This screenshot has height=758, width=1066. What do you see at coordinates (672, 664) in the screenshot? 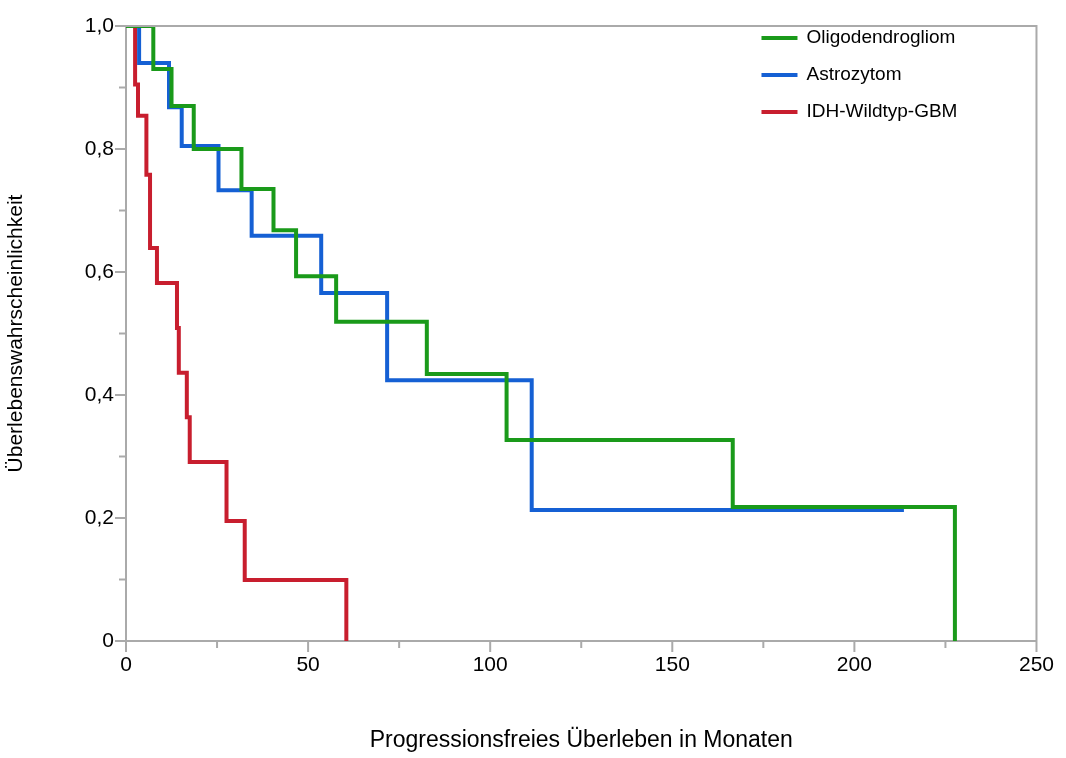
I see `x-tick-label: 150` at bounding box center [672, 664].